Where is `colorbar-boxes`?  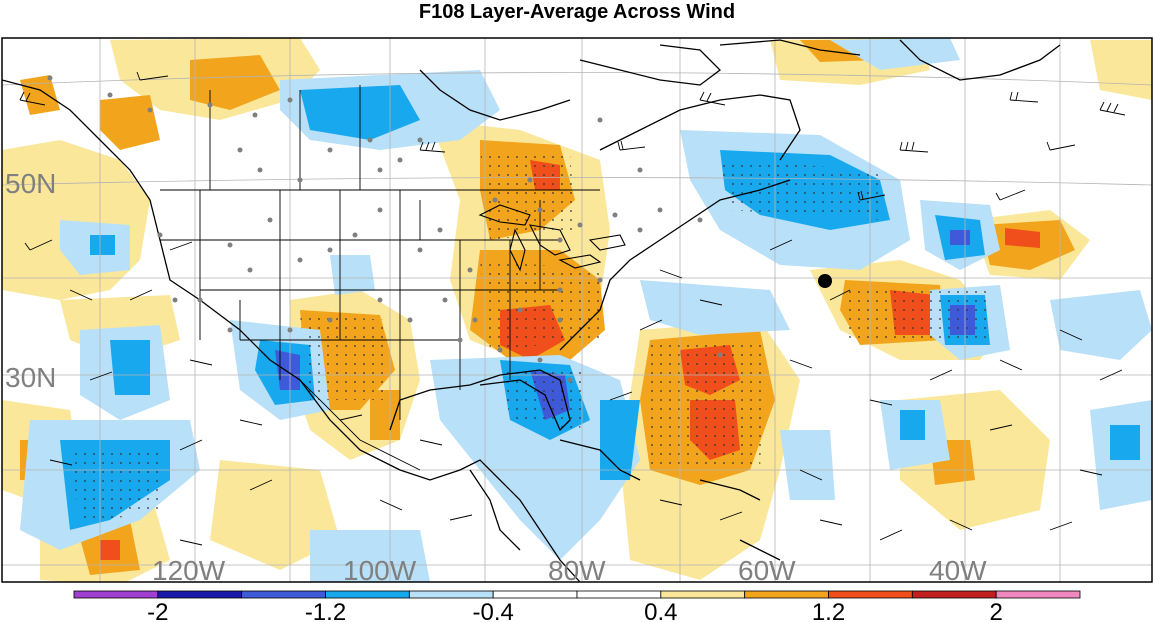
colorbar-boxes is located at coordinates (577, 594).